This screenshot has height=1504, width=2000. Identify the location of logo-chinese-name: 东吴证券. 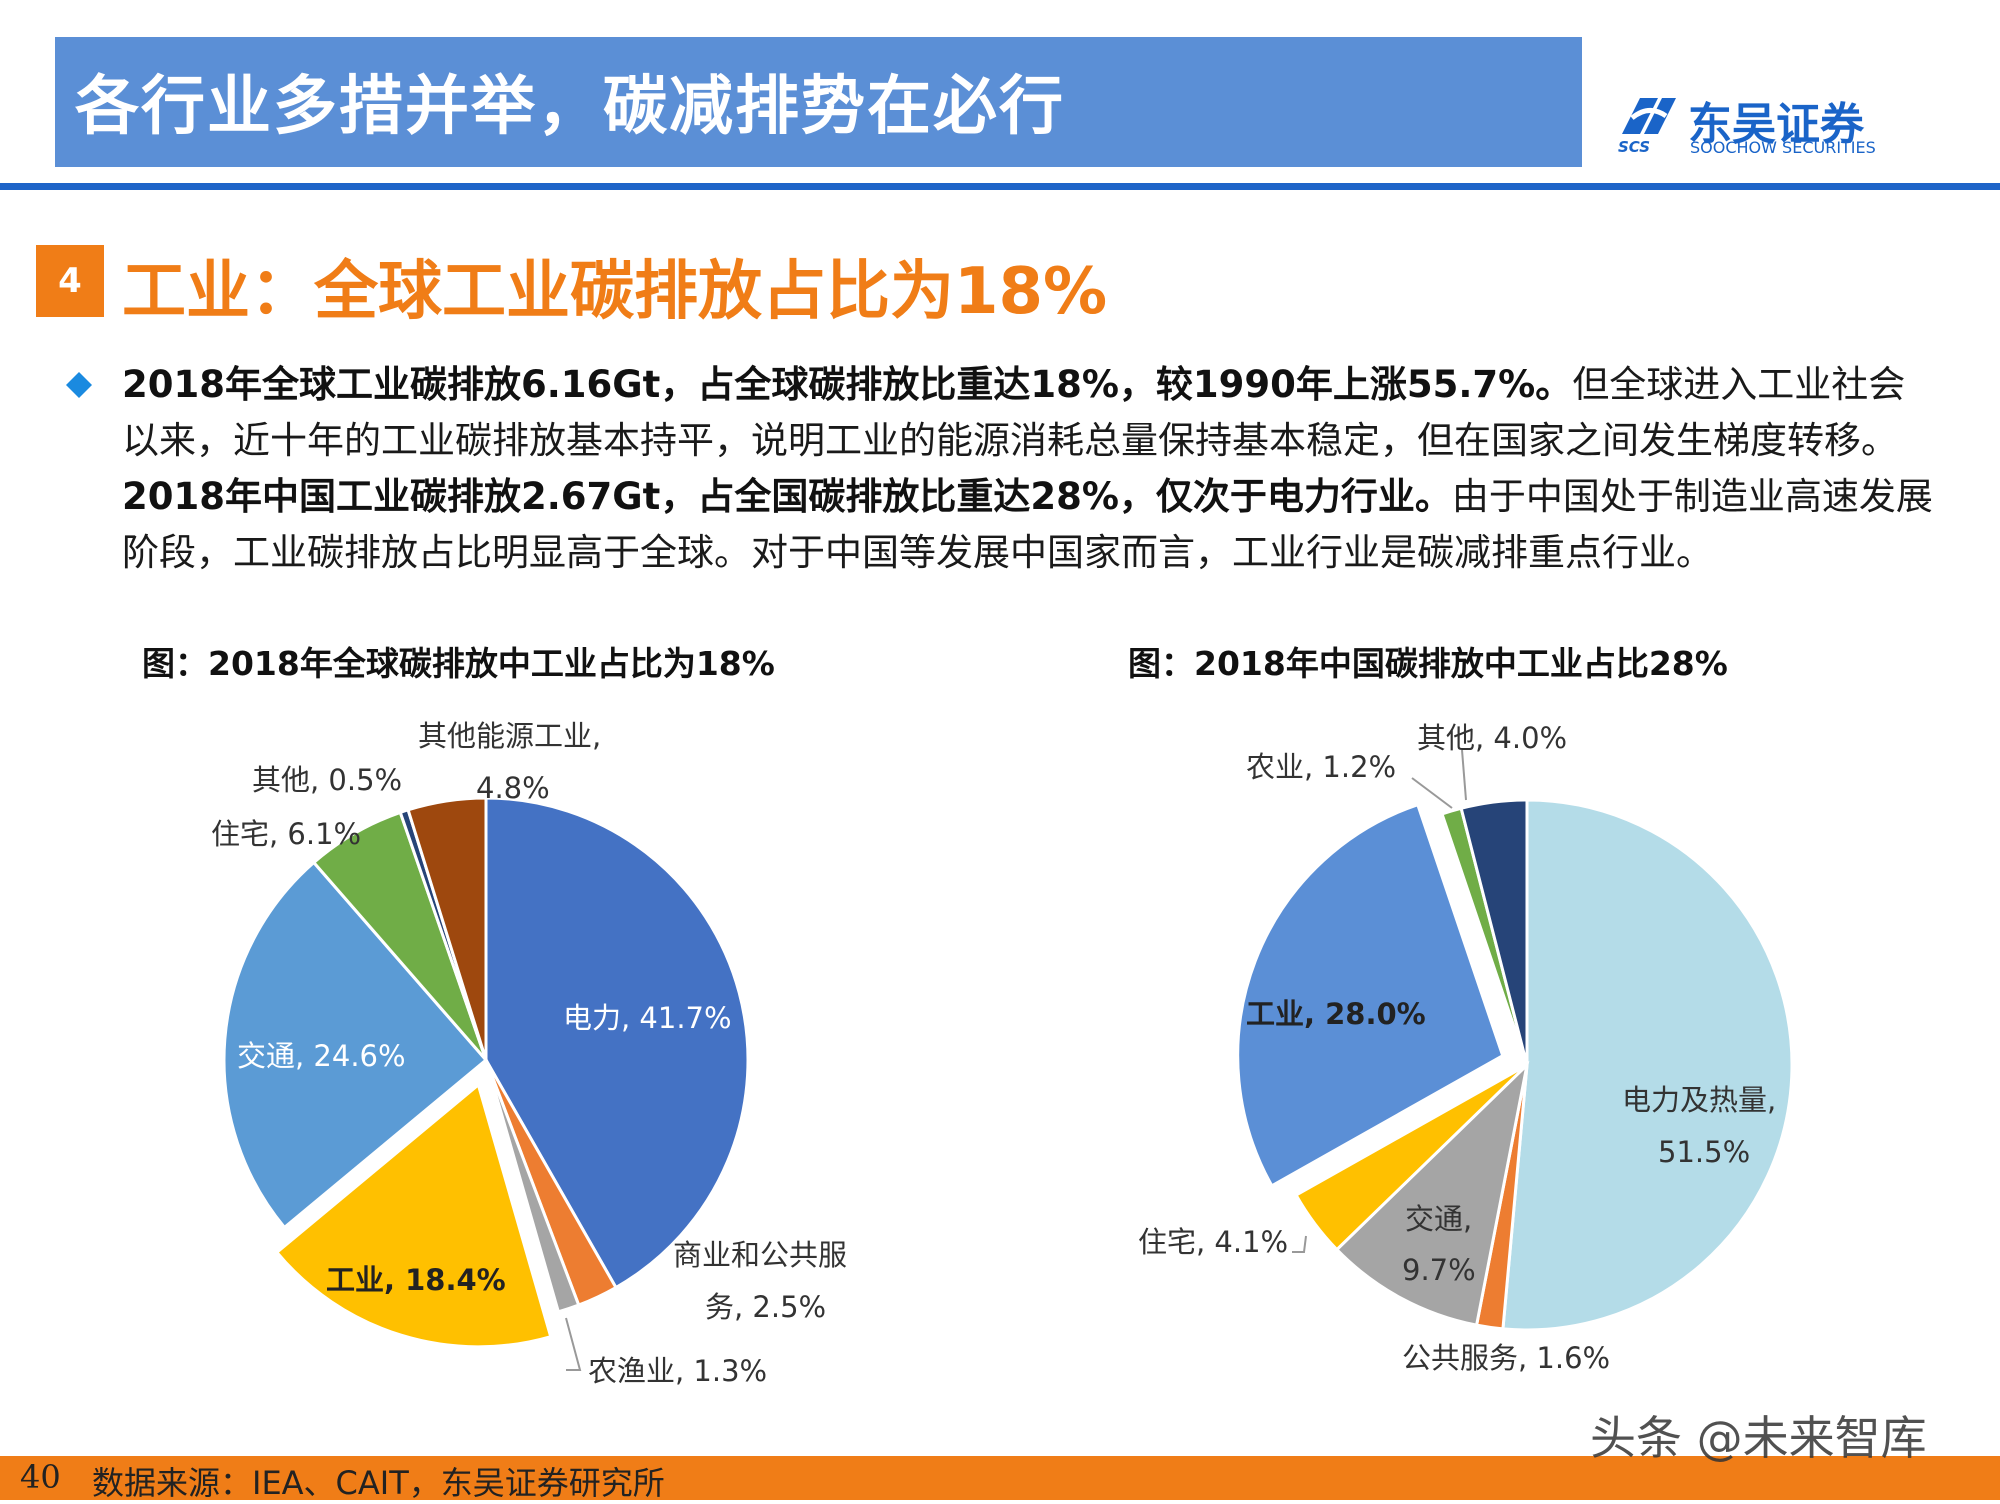
(1776, 124).